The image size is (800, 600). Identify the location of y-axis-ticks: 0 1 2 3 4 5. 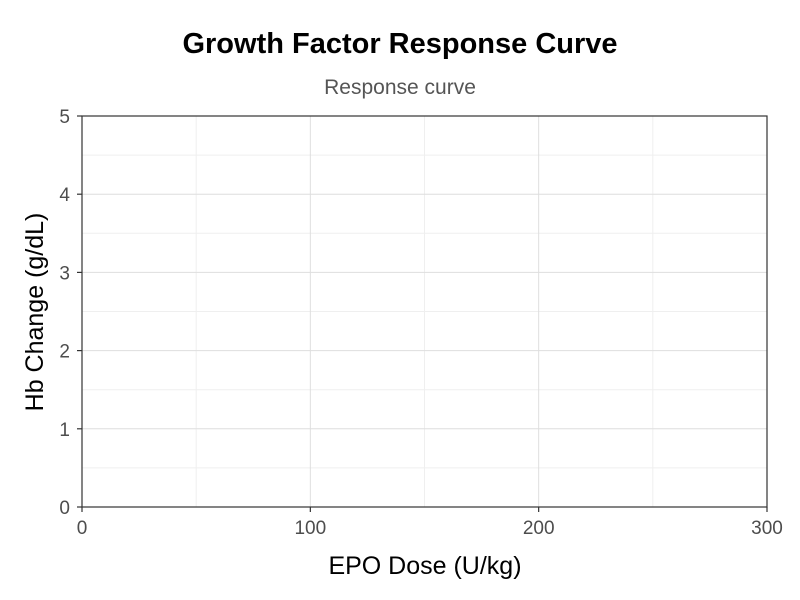
(70, 313).